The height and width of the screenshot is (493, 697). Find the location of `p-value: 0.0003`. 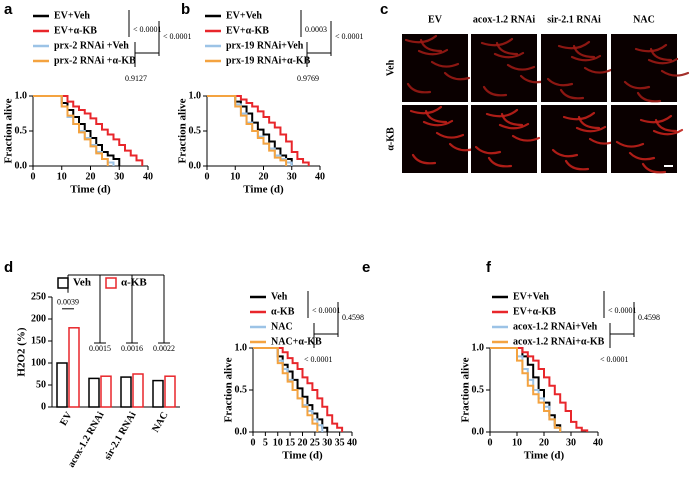

p-value: 0.0003 is located at coordinates (316, 29).